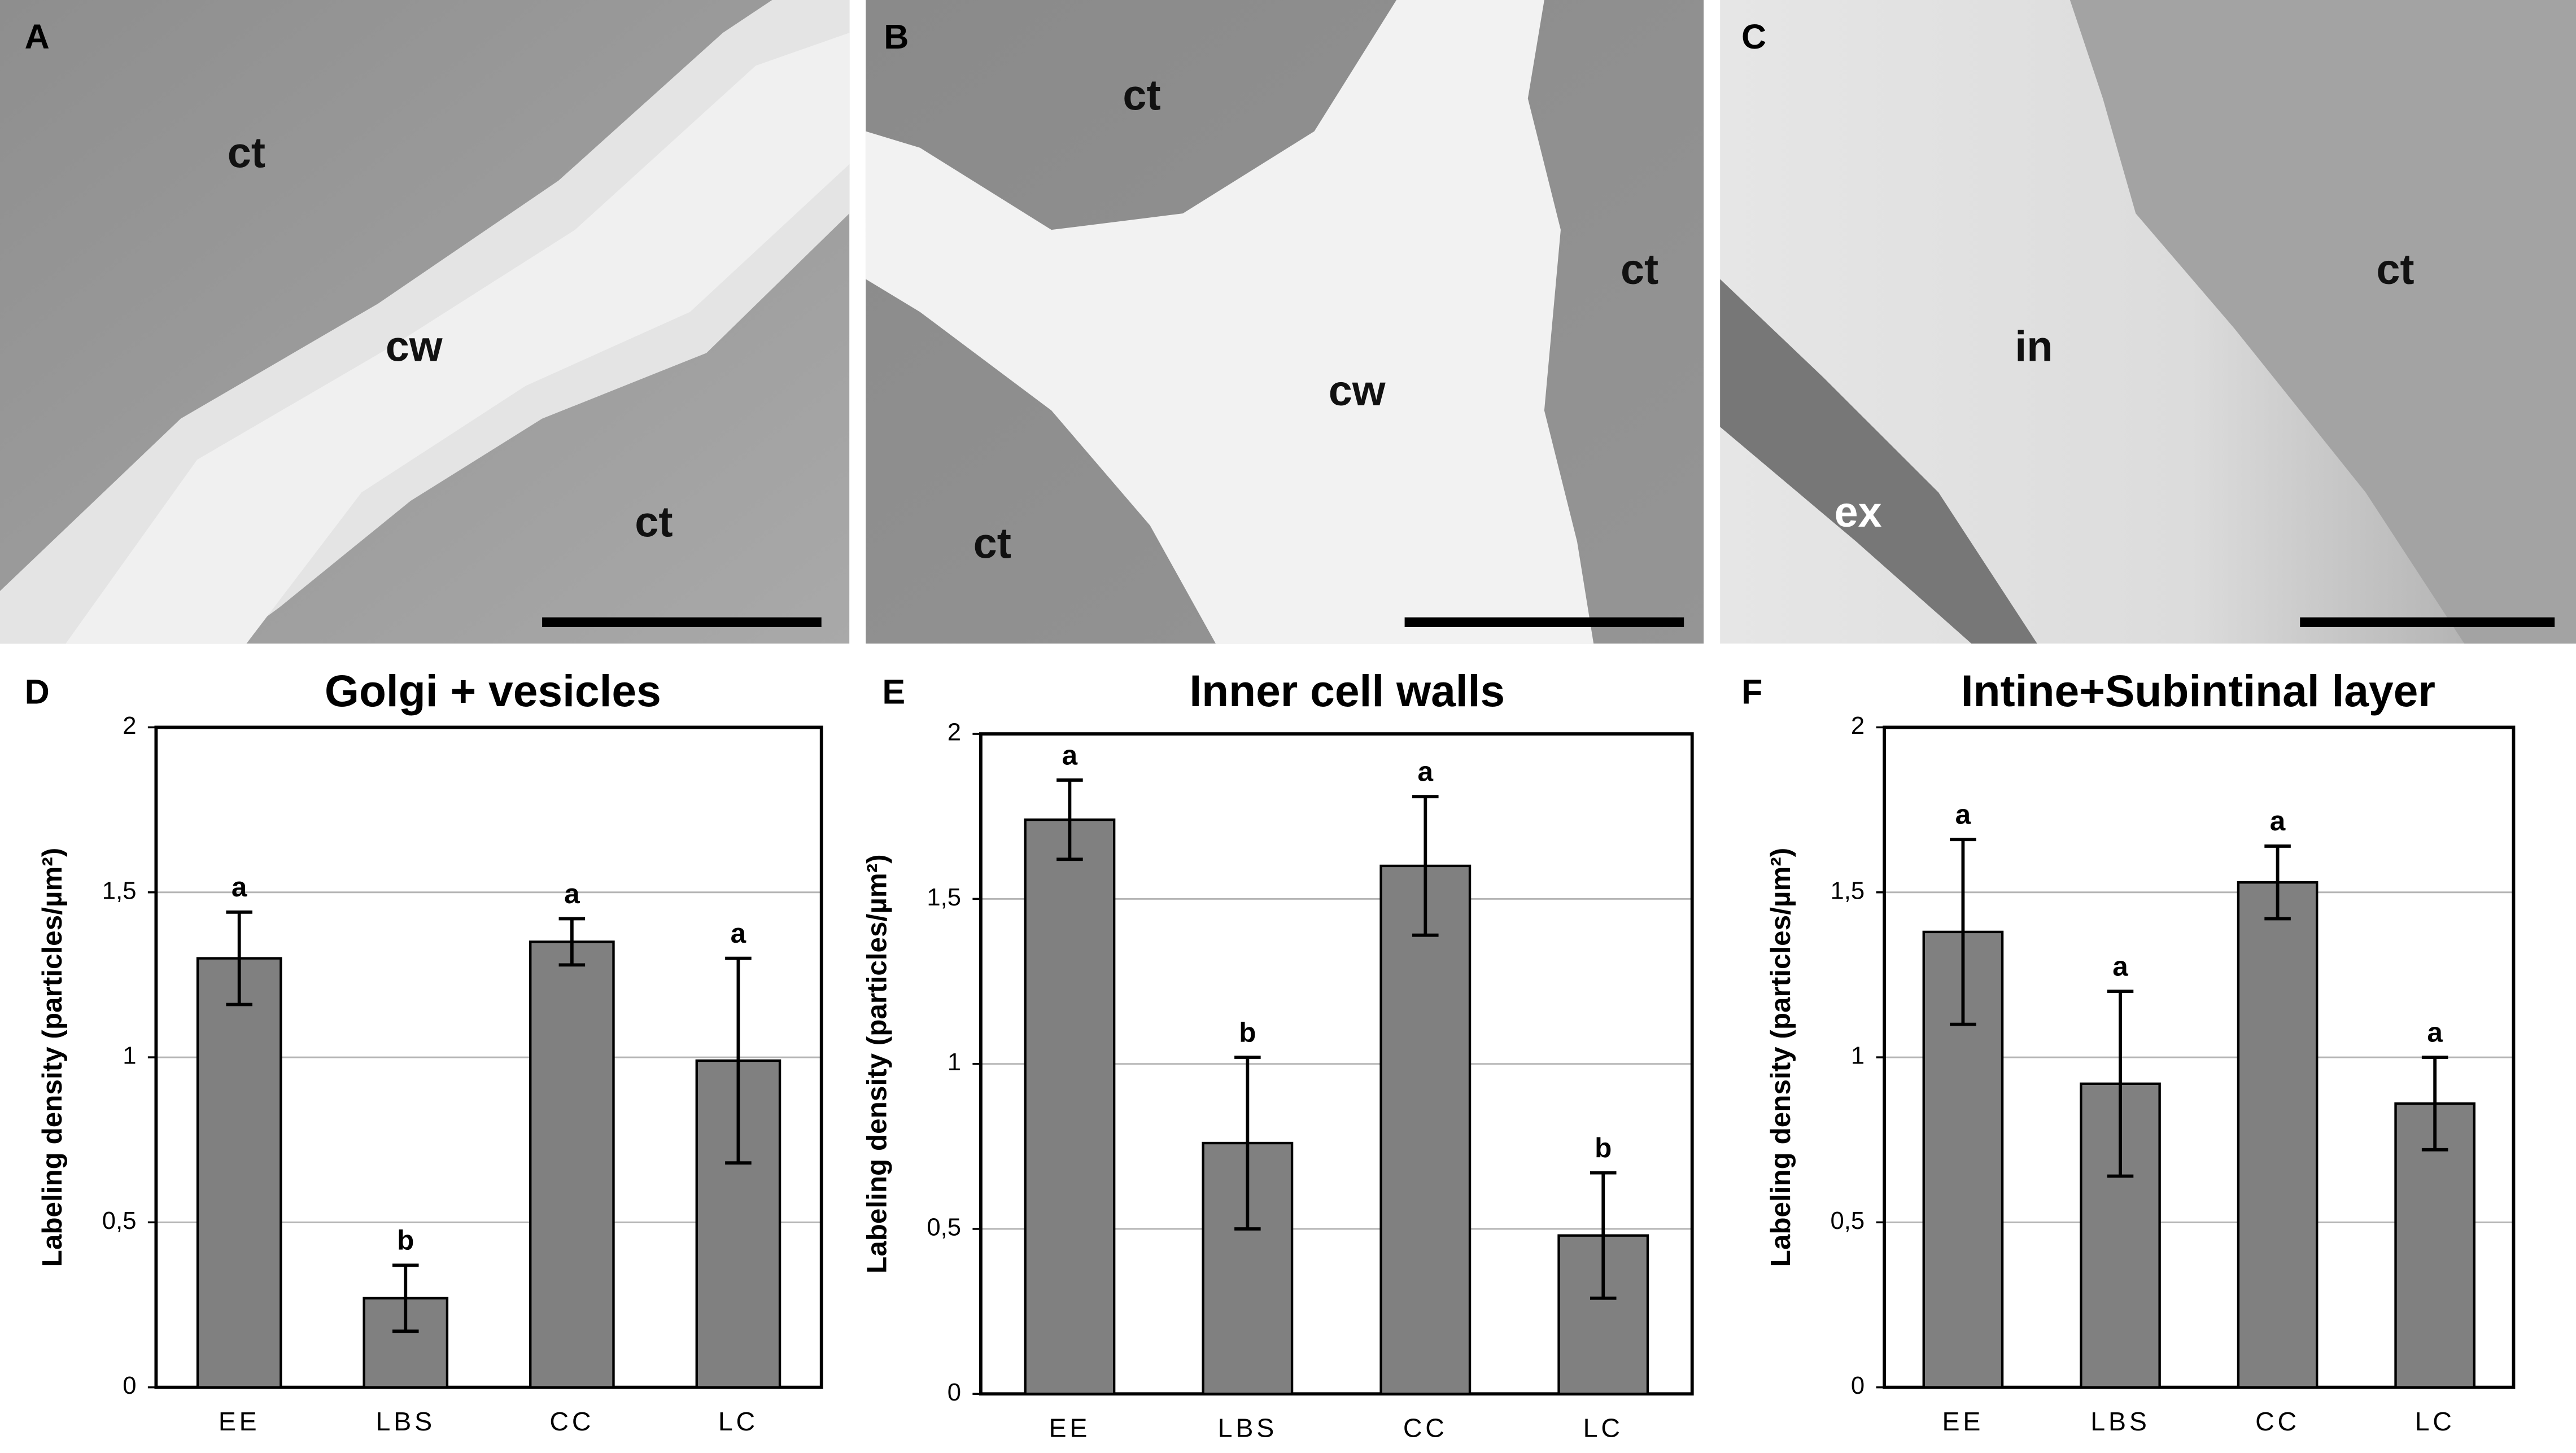  What do you see at coordinates (1285, 322) in the screenshot?
I see `micrograph-b: B ct ct cw ct` at bounding box center [1285, 322].